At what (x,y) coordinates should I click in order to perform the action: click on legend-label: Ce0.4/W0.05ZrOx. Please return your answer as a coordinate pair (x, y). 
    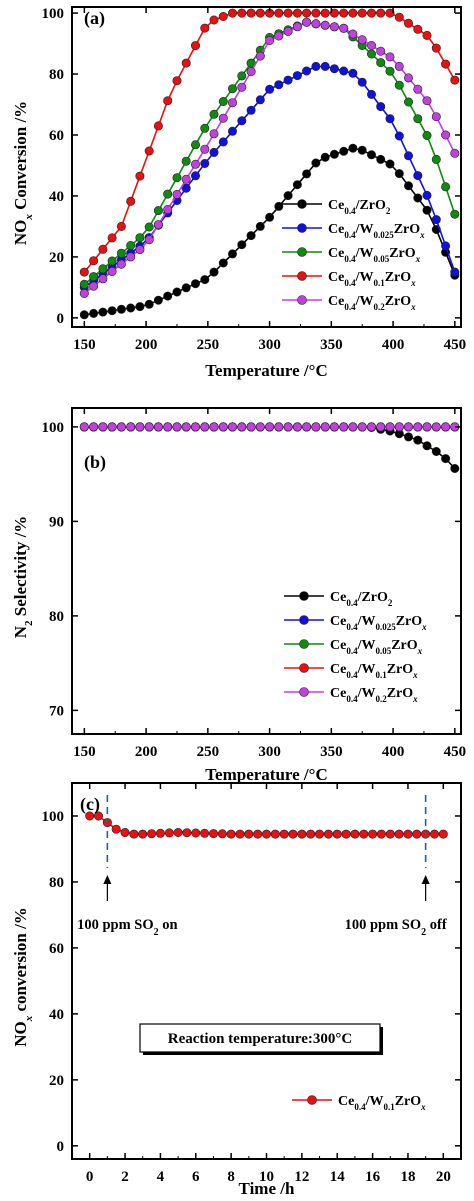
    Looking at the image, I should click on (376, 647).